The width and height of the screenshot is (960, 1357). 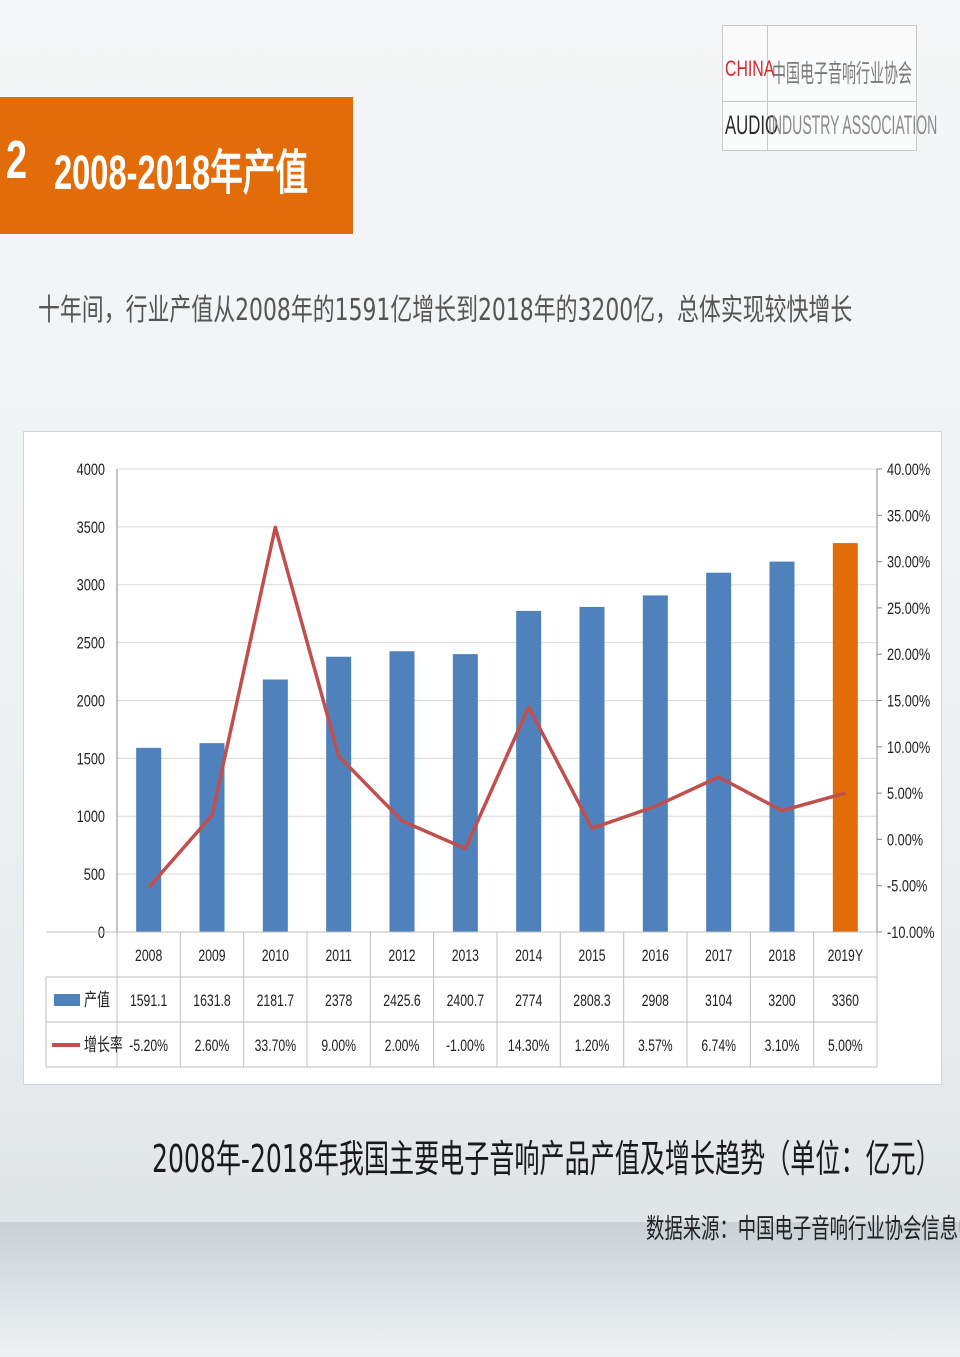 I want to click on section-number: 2, so click(x=17, y=160).